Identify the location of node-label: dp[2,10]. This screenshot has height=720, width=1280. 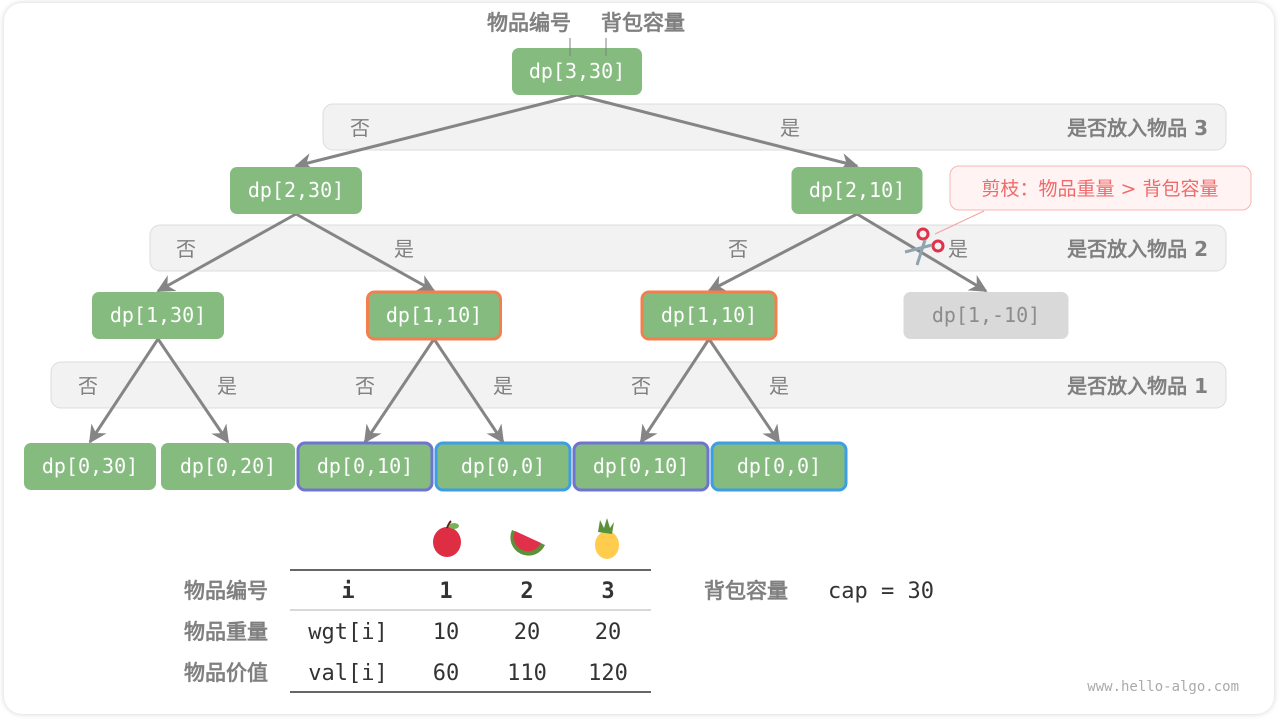
(857, 190).